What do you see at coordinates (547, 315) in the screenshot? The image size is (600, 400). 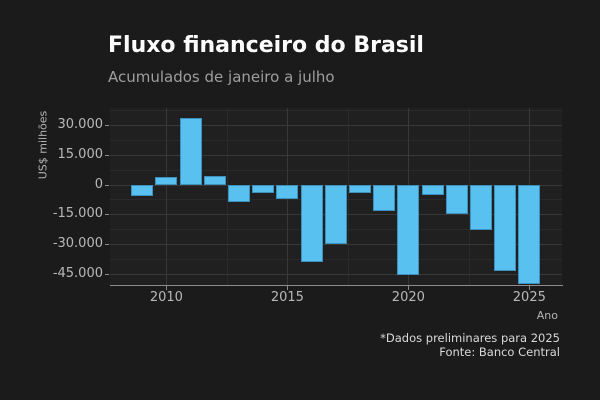 I see `x-axis-title: Ano` at bounding box center [547, 315].